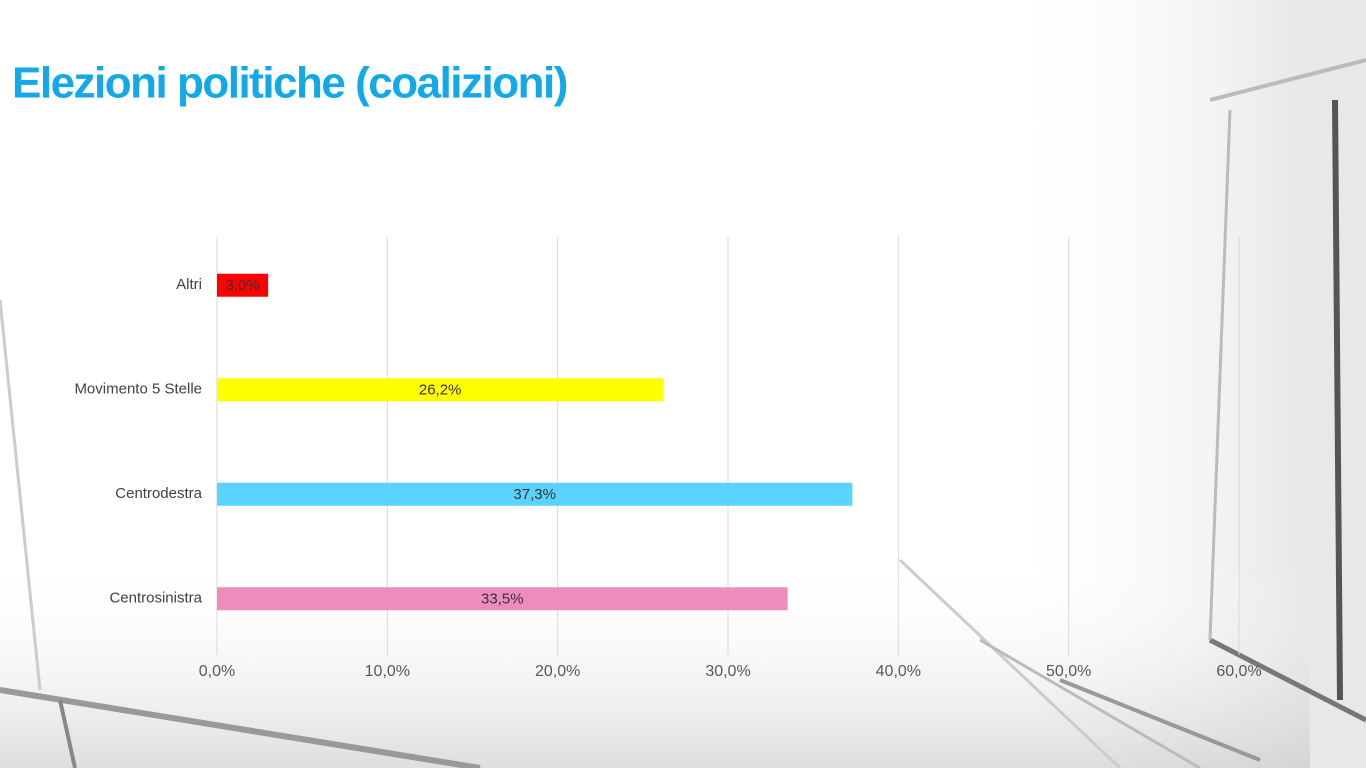 Image resolution: width=1366 pixels, height=773 pixels. I want to click on x-tick-label: 40,0%, so click(898, 671).